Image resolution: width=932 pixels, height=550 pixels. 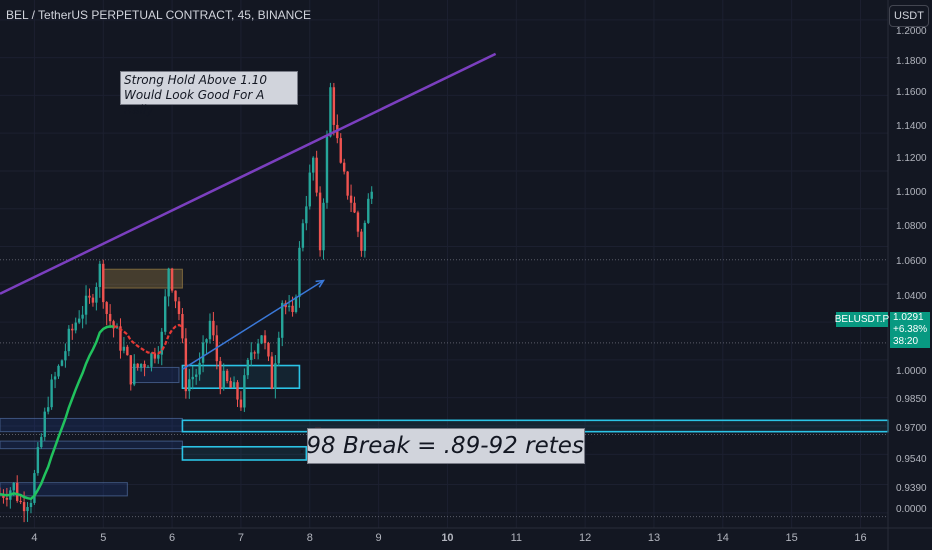 What do you see at coordinates (911, 371) in the screenshot?
I see `y-tick-label-10: 1.0000` at bounding box center [911, 371].